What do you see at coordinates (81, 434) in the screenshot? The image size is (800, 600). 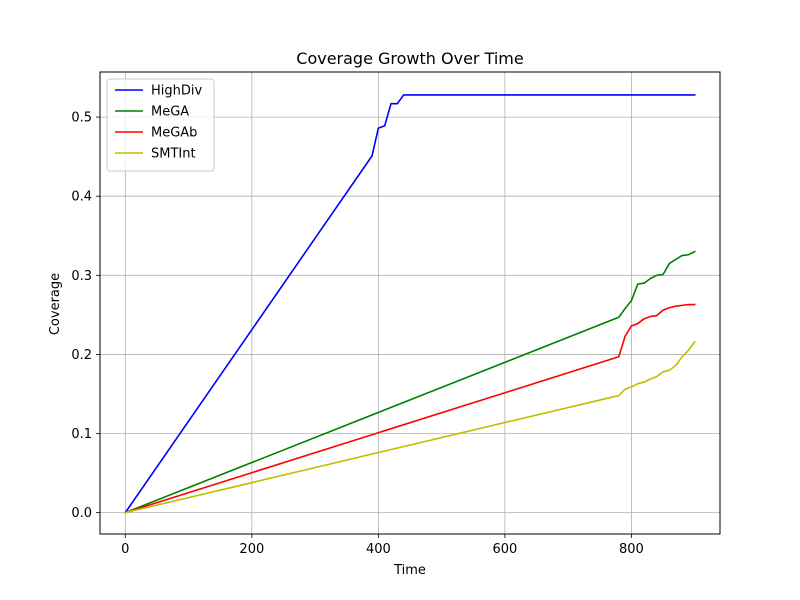 I see `y-tick-label: 0.1` at bounding box center [81, 434].